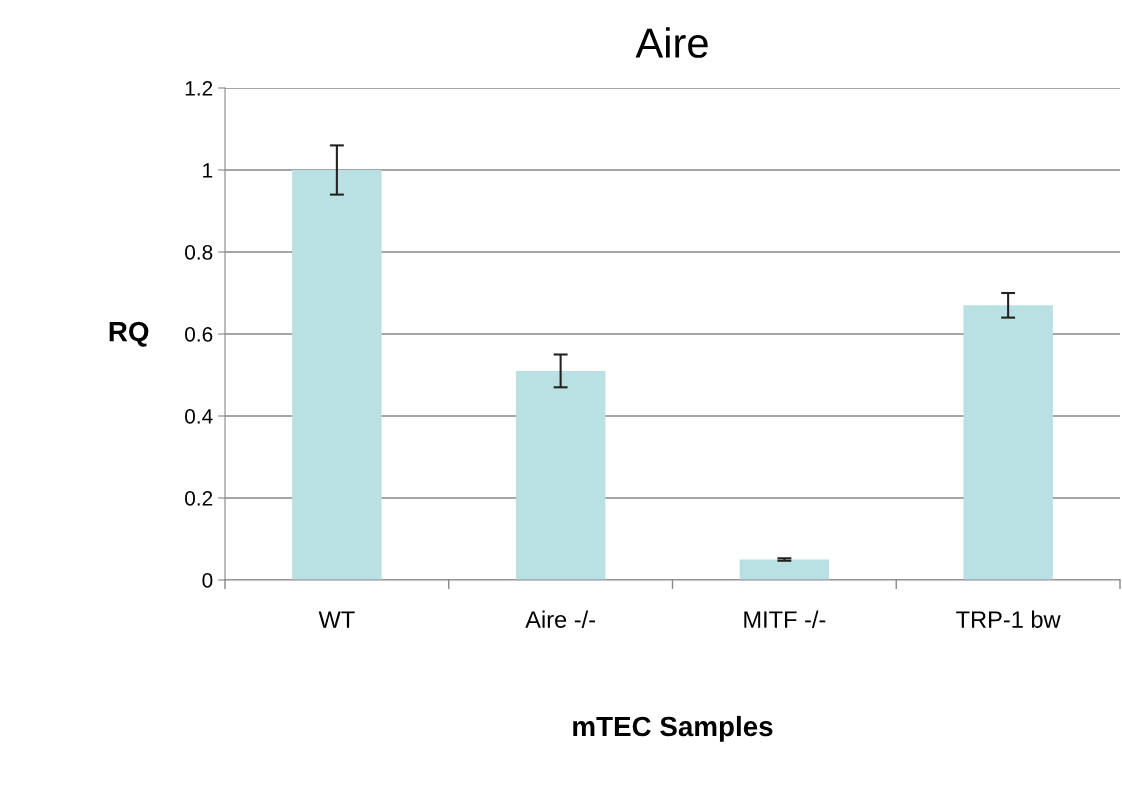 This screenshot has width=1122, height=786. I want to click on x-tick-label: MITF -/-, so click(785, 619).